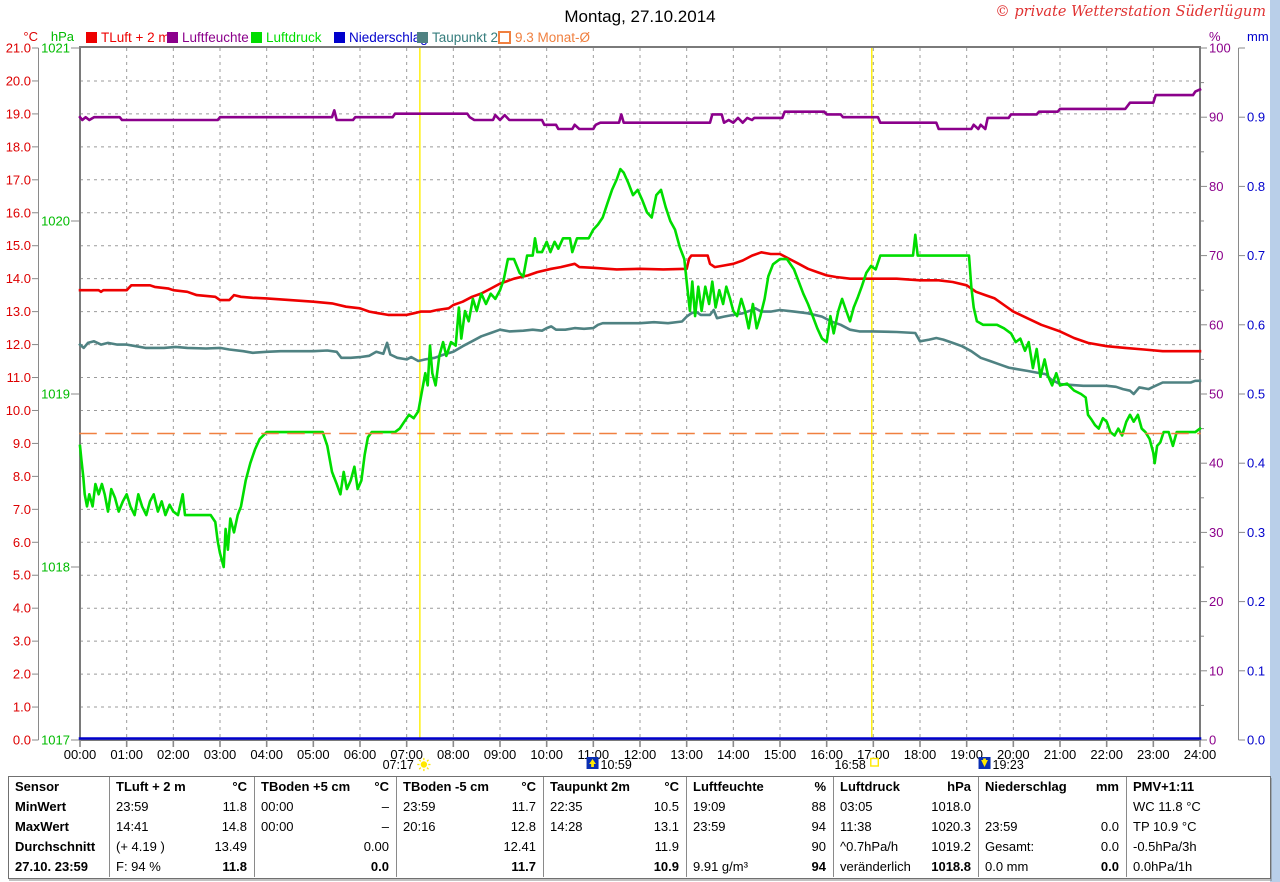 The height and width of the screenshot is (882, 1280). What do you see at coordinates (1165, 826) in the screenshot?
I see `col-7-max-label: TP 10.9 °C` at bounding box center [1165, 826].